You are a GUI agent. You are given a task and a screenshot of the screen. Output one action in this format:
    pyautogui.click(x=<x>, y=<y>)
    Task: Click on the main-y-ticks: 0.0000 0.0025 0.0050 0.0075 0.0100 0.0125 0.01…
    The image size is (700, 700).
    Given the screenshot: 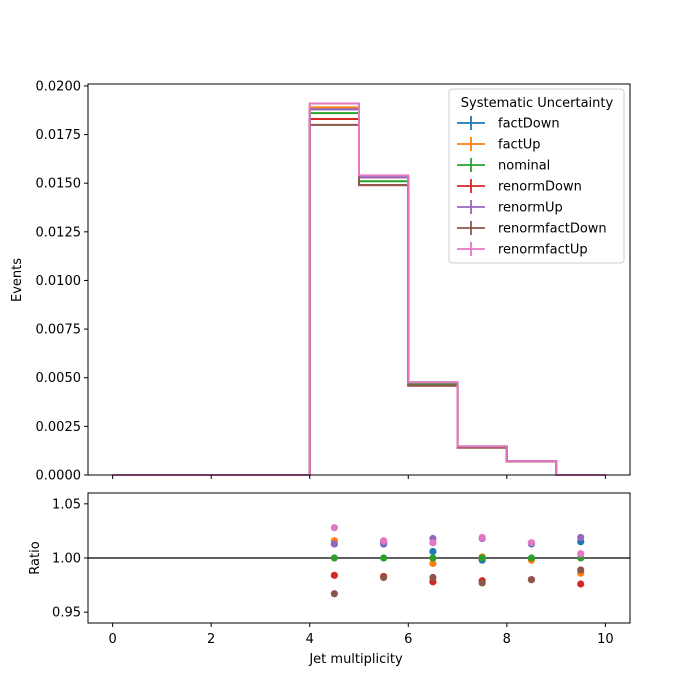 What is the action you would take?
    pyautogui.click(x=62, y=281)
    